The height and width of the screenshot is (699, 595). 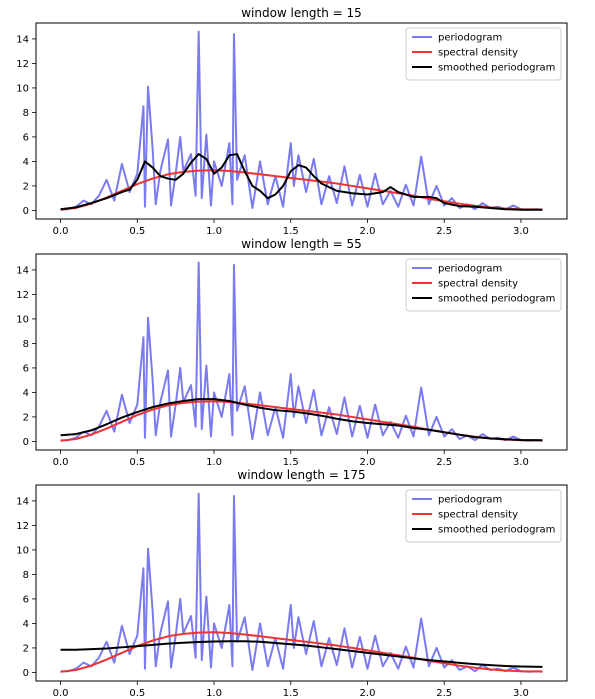 What do you see at coordinates (301, 13) in the screenshot?
I see `chart-title: window length = 15` at bounding box center [301, 13].